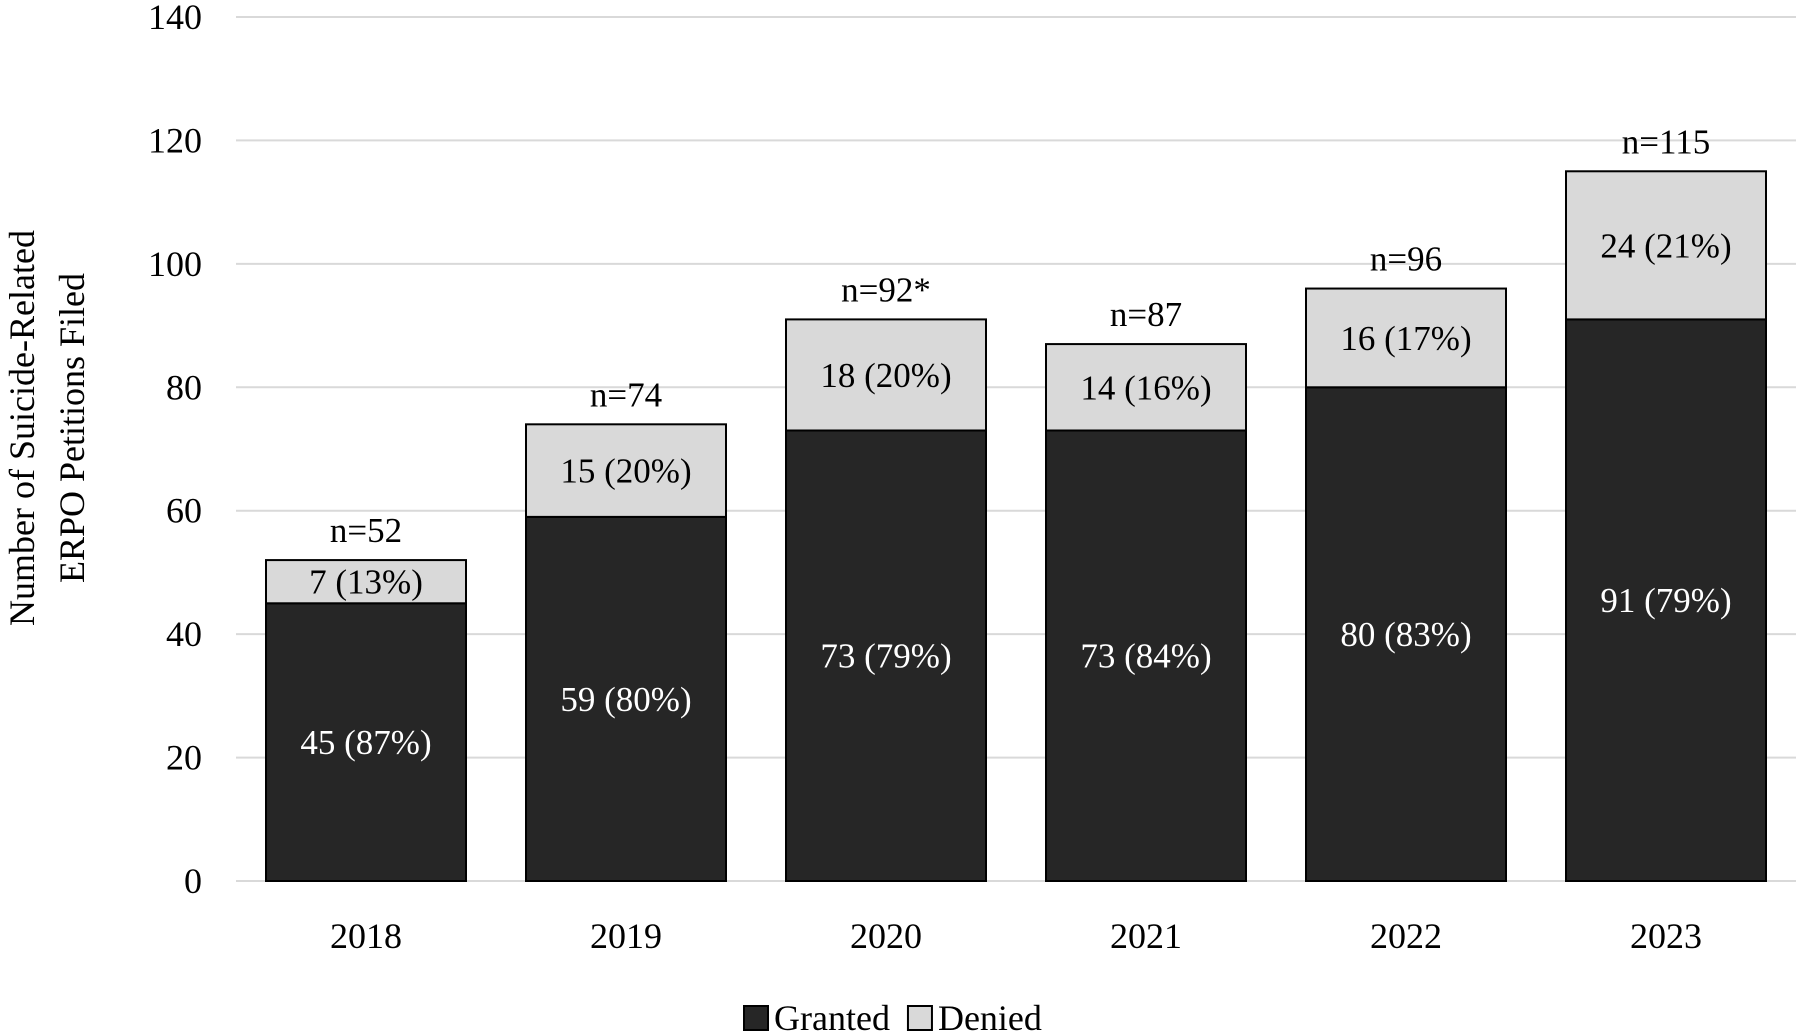 The height and width of the screenshot is (1033, 1800). I want to click on y-tick-label: 0, so click(193, 881).